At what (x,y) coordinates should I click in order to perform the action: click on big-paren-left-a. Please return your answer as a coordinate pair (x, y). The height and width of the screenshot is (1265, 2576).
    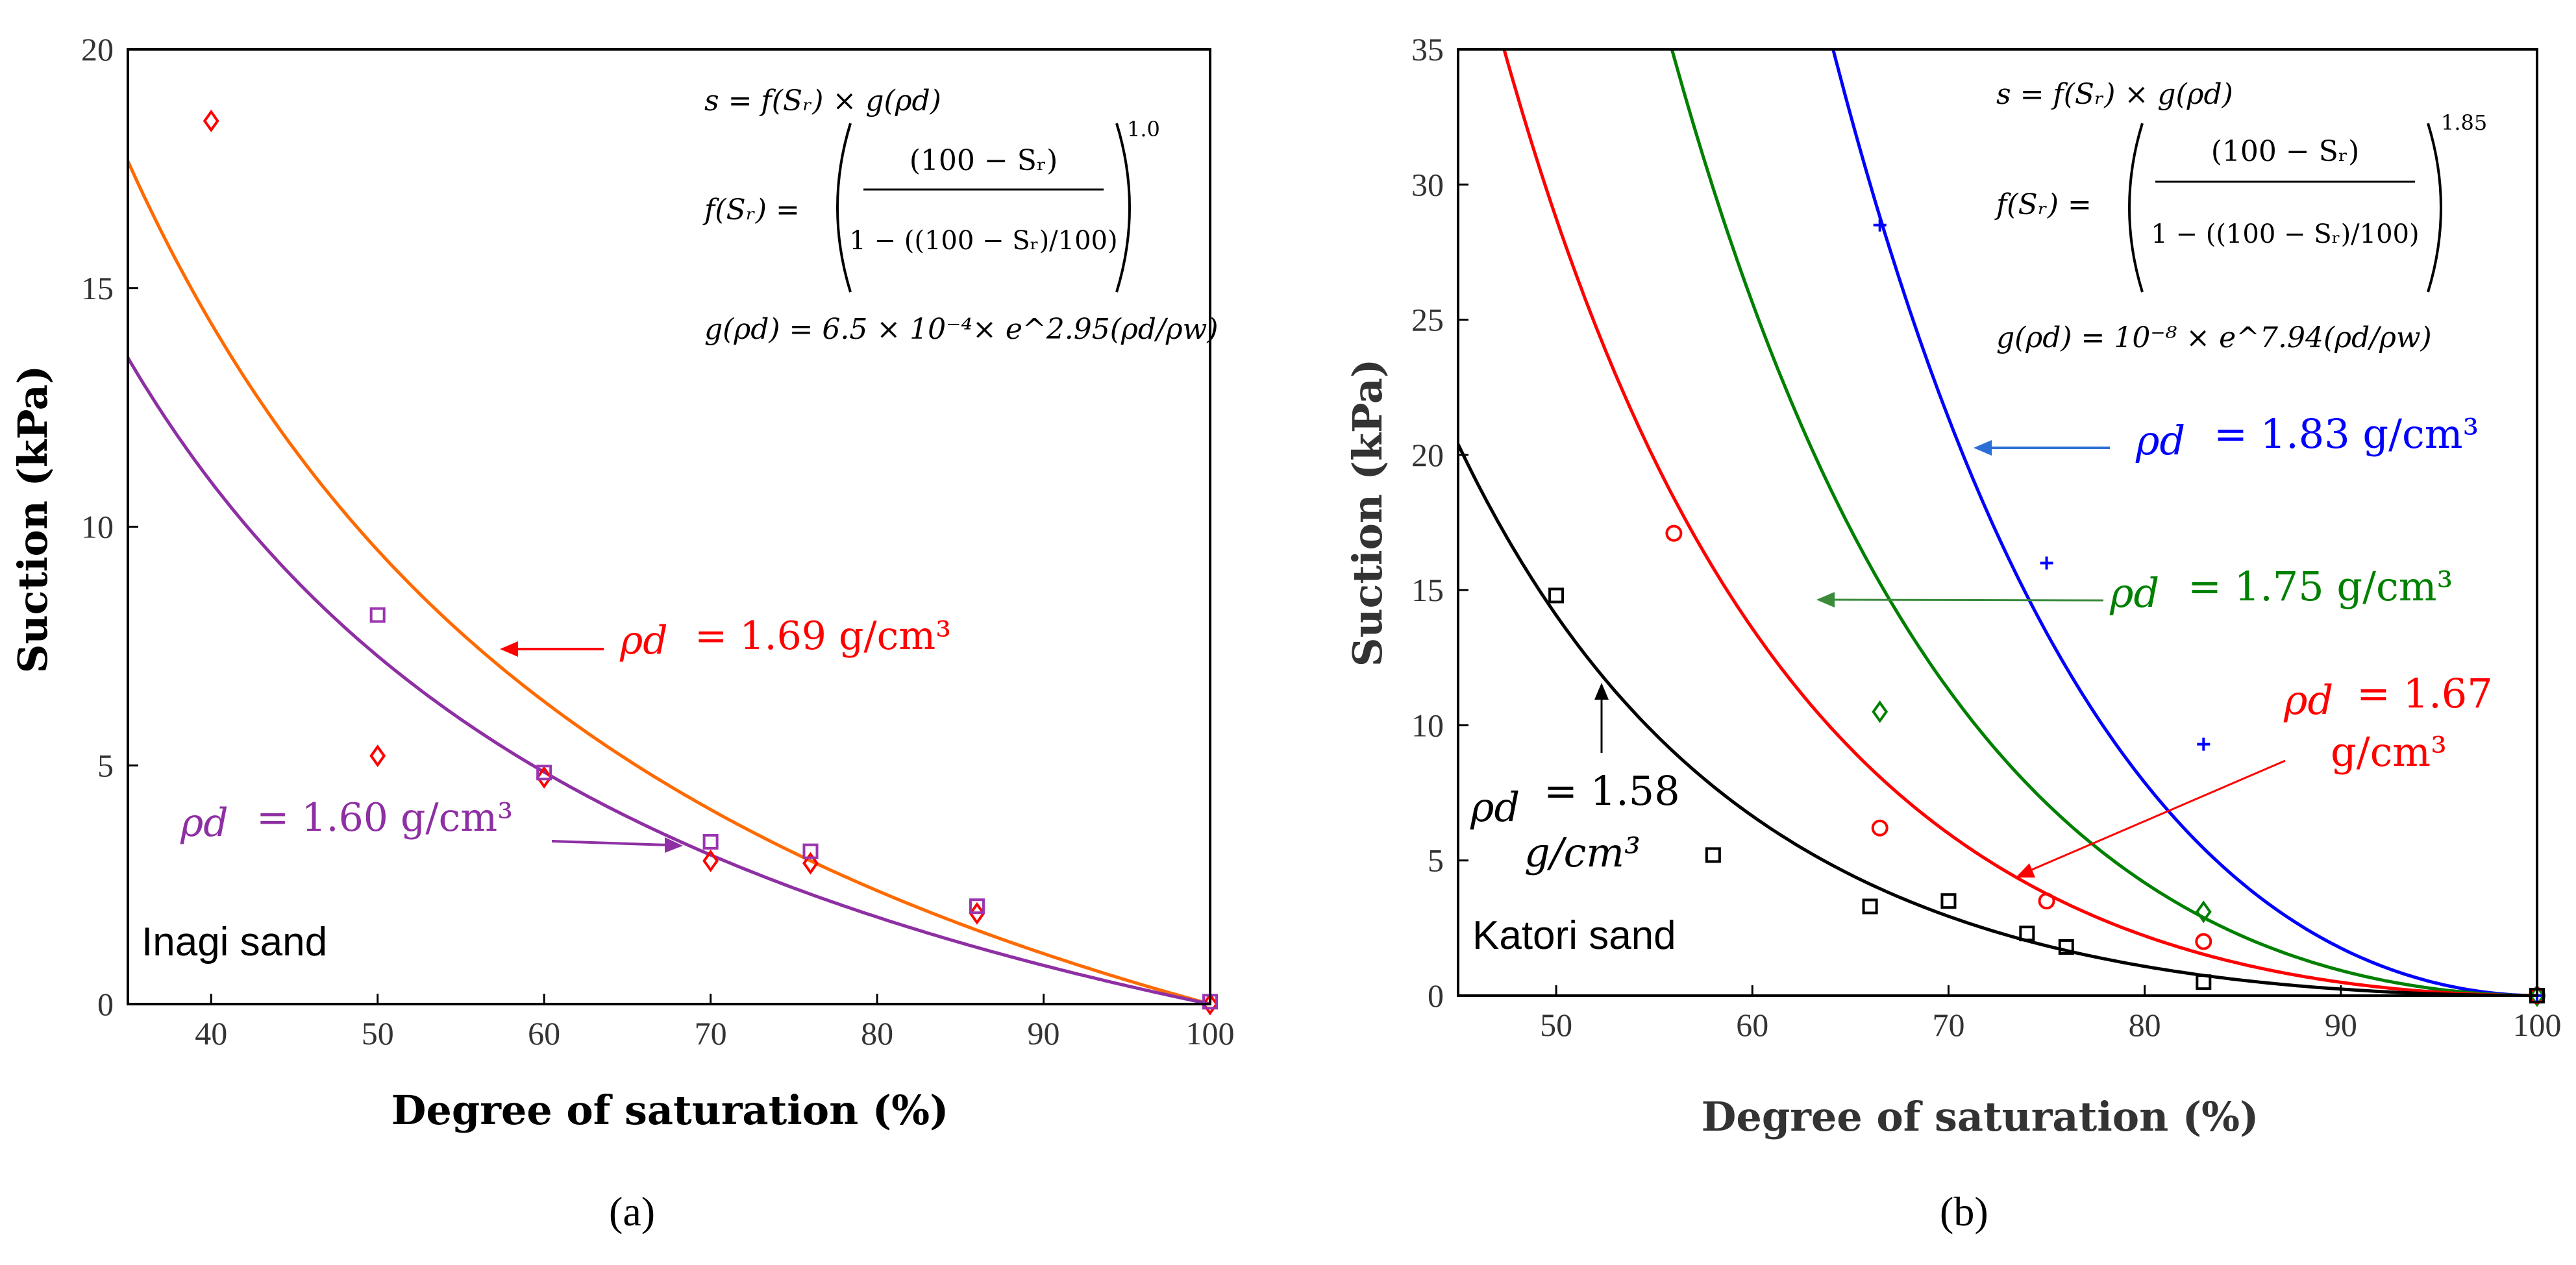
    Looking at the image, I should click on (844, 208).